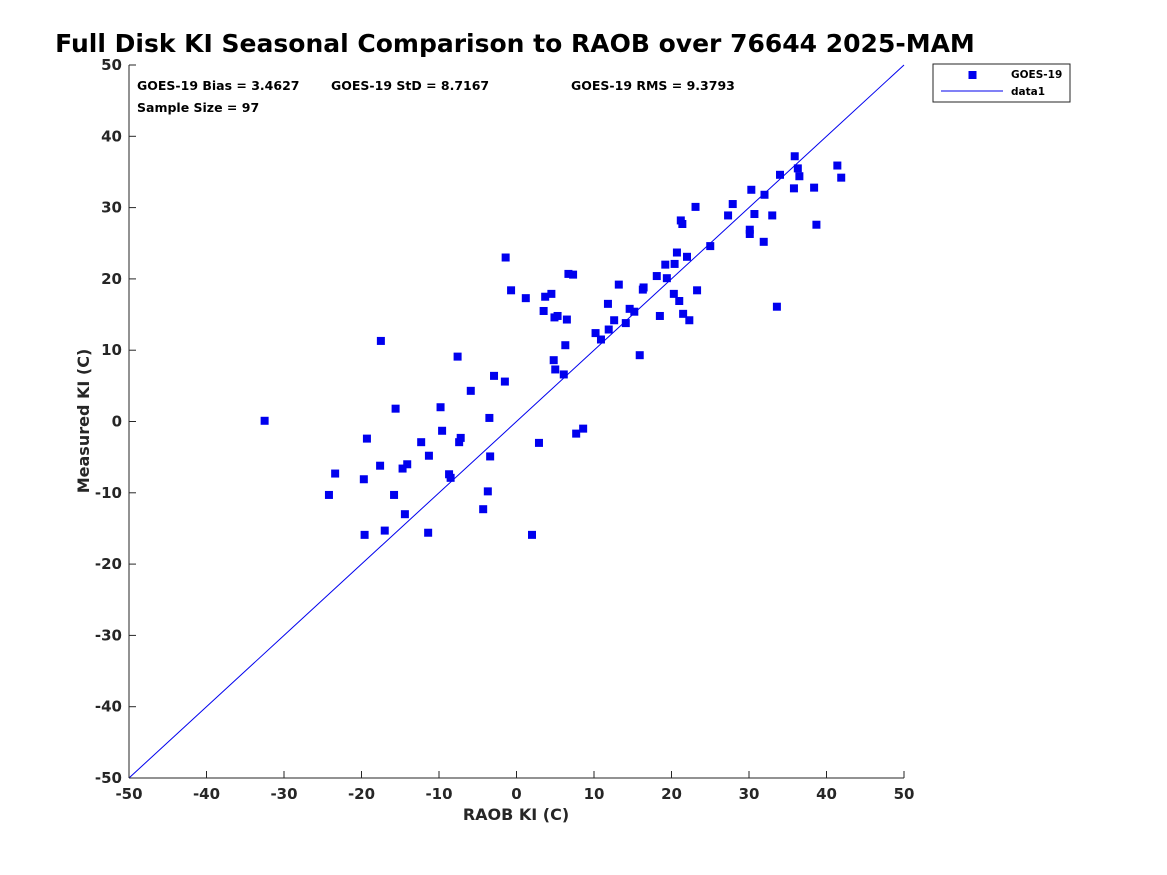 This screenshot has height=875, width=1167. Describe the element at coordinates (1028, 92) in the screenshot. I see `legend-label-data1: data1` at that location.